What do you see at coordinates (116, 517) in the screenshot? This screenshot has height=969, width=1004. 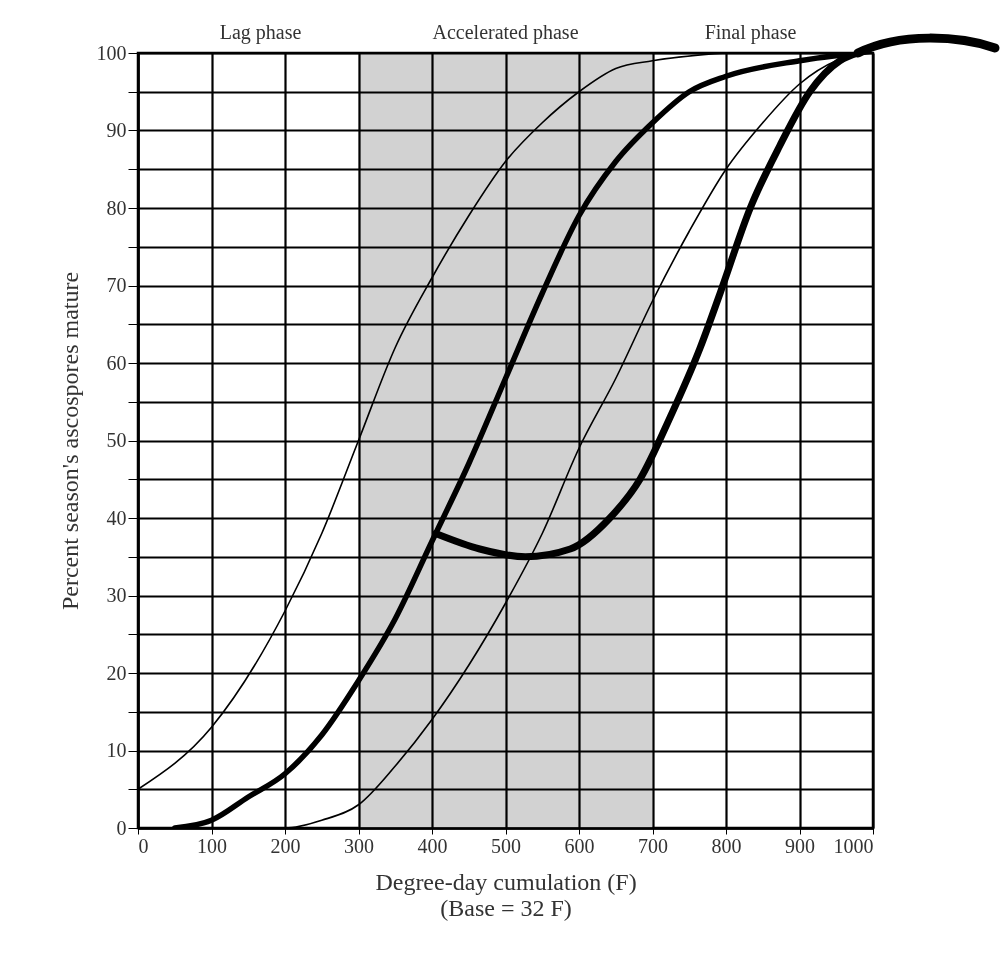 I see `y-tick-label: 40` at bounding box center [116, 517].